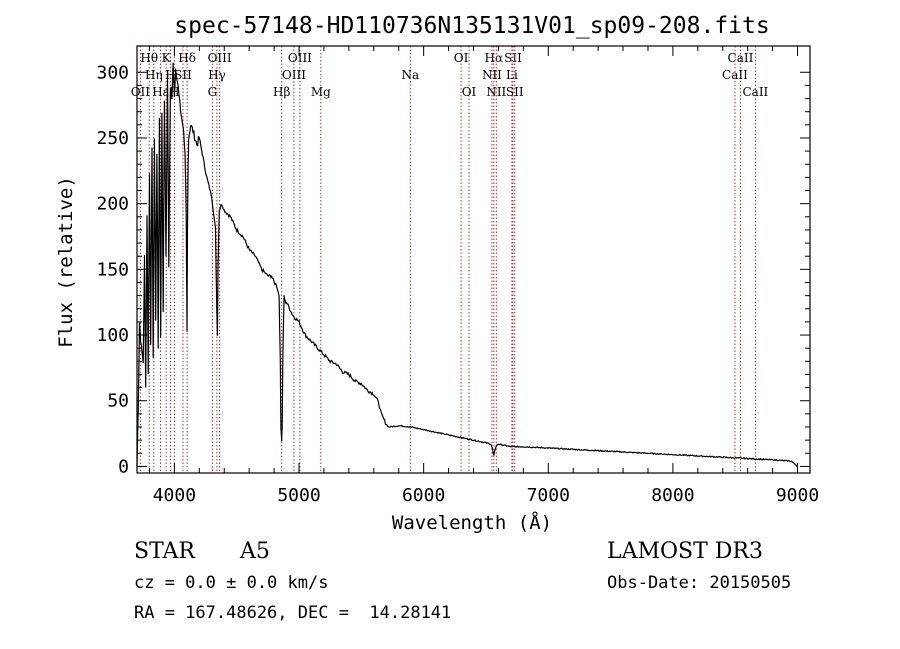  What do you see at coordinates (512, 75) in the screenshot?
I see `spectral-line-label: Li` at bounding box center [512, 75].